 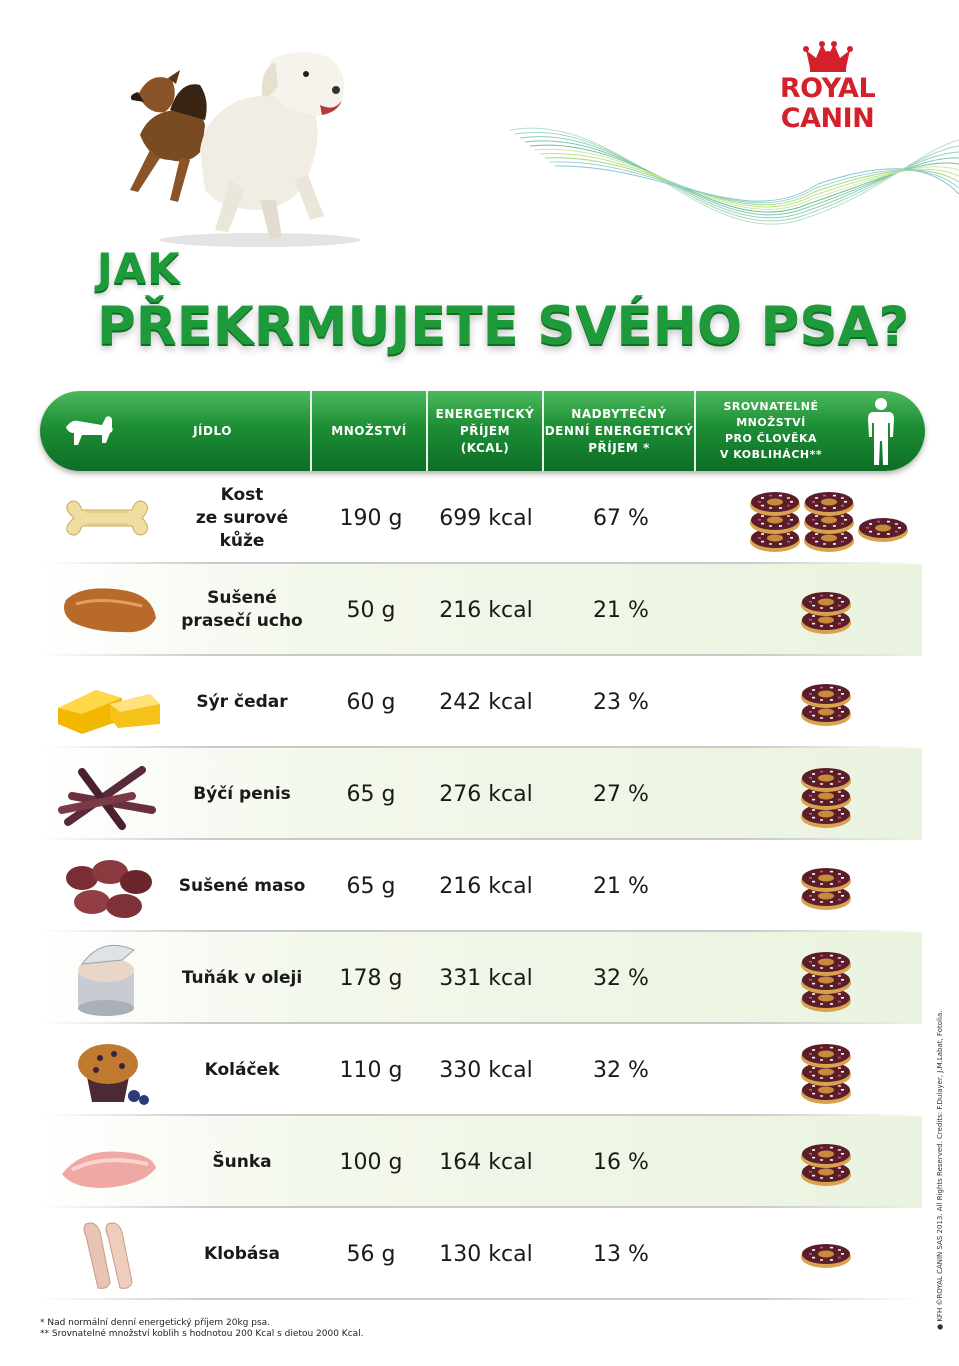 I want to click on header-food: JÍDLO, so click(x=212, y=430).